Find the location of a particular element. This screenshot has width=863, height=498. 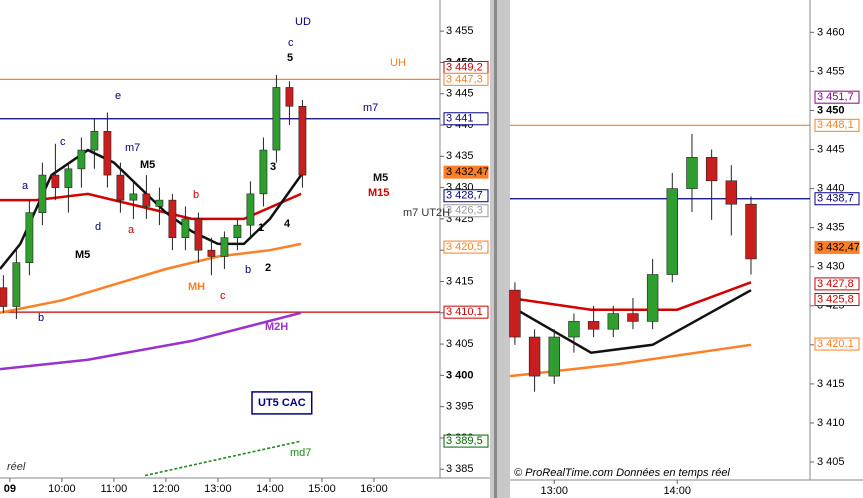

series-label: MH is located at coordinates (196, 287).